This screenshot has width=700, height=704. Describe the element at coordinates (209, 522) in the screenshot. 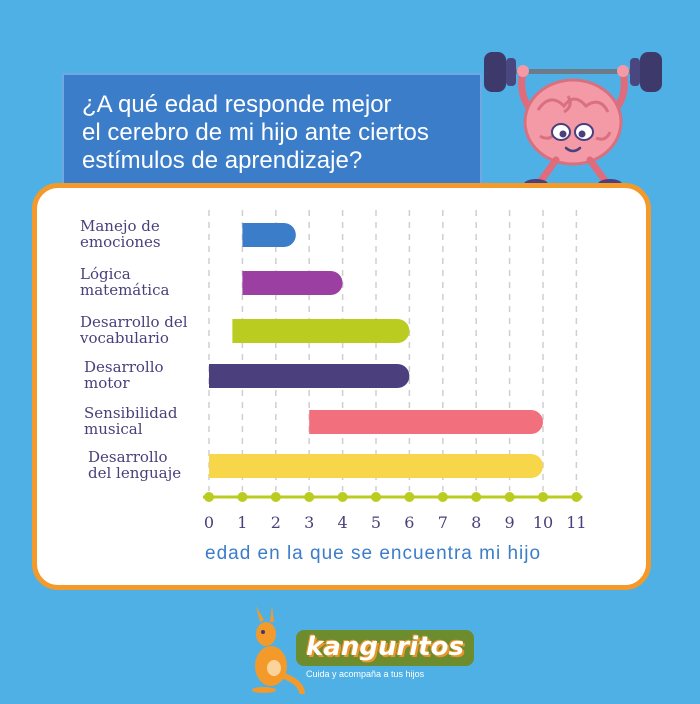

I see `x-tick-label-0: 0` at that location.